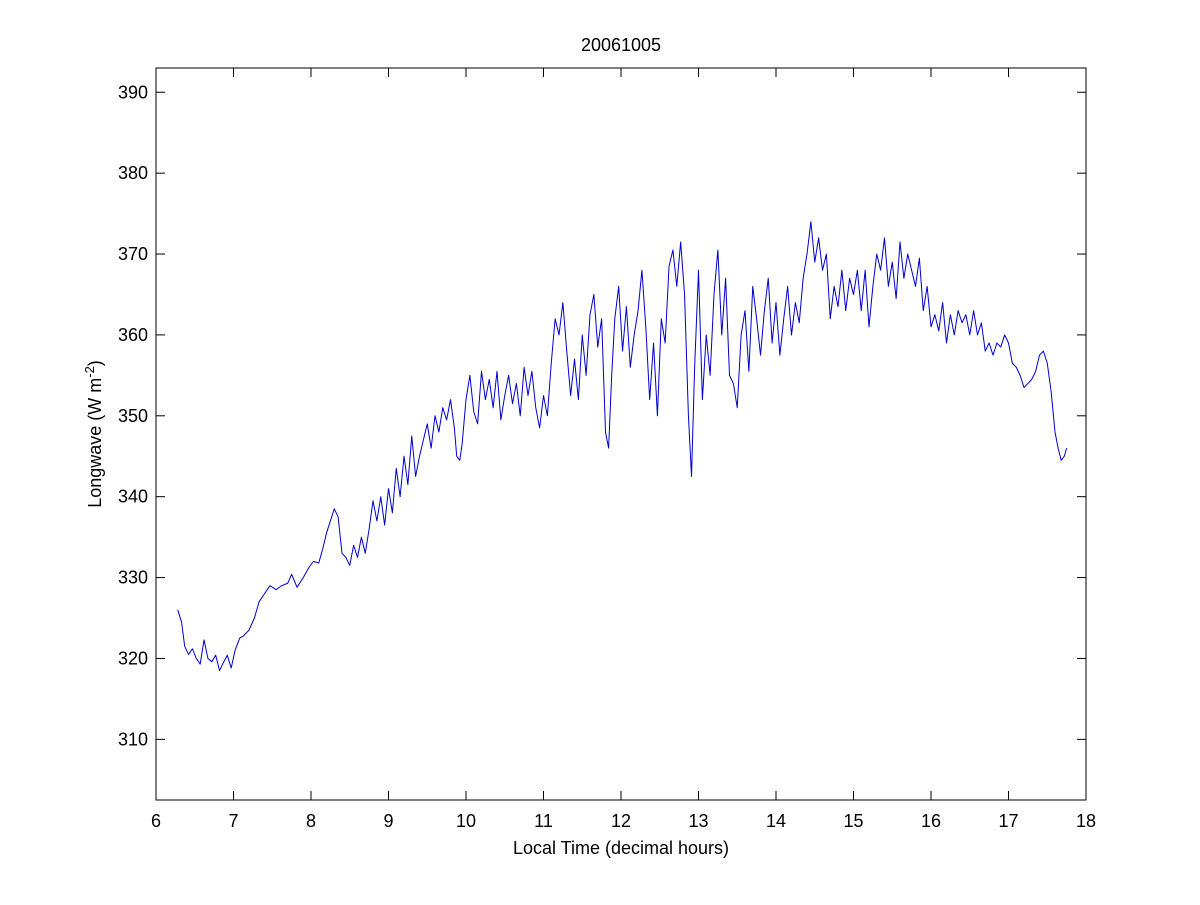  What do you see at coordinates (1086, 821) in the screenshot?
I see `x-tick-label: 18` at bounding box center [1086, 821].